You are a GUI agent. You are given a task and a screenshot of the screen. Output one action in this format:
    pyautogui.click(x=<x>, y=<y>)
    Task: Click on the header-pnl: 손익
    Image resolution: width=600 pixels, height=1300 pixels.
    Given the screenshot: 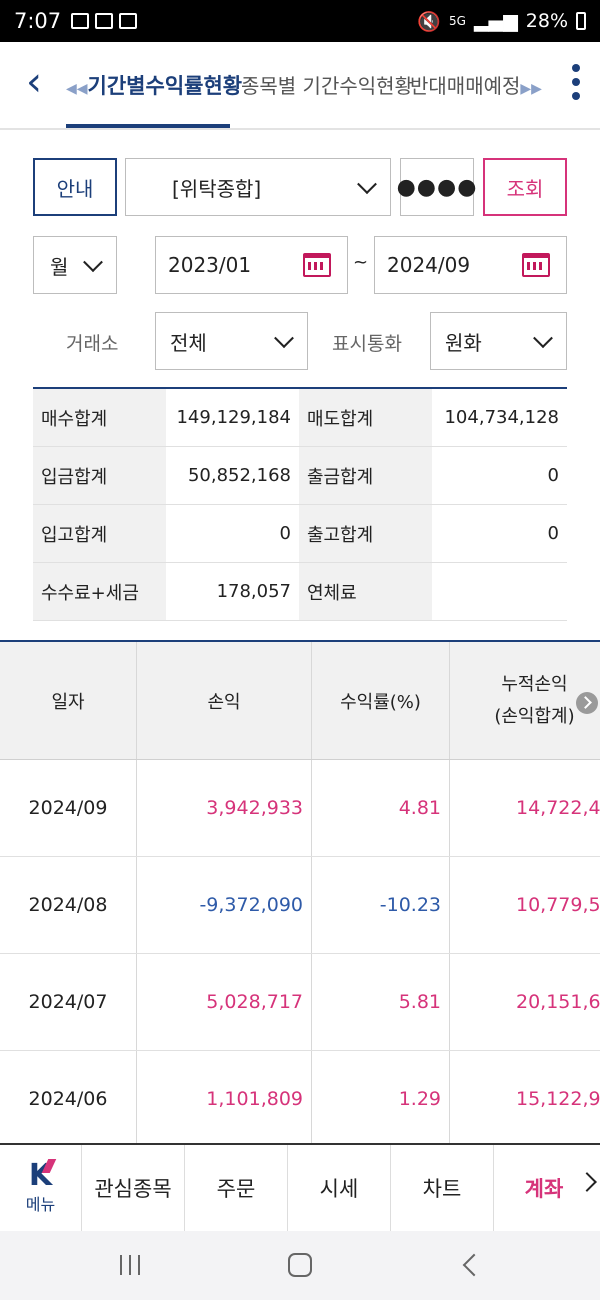 What is the action you would take?
    pyautogui.click(x=224, y=700)
    